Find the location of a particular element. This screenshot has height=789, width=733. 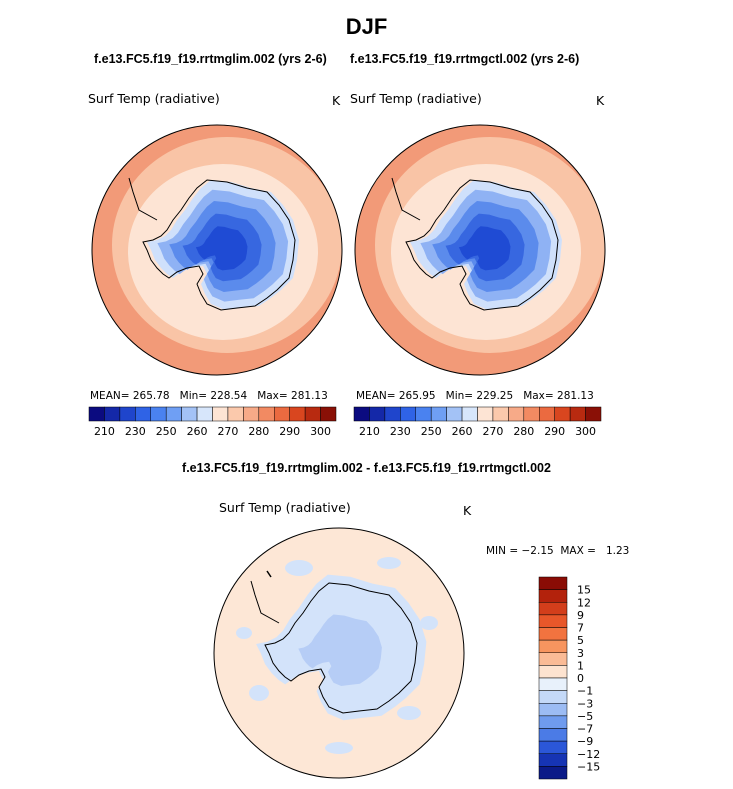

max-label: MAX = is located at coordinates (578, 551).